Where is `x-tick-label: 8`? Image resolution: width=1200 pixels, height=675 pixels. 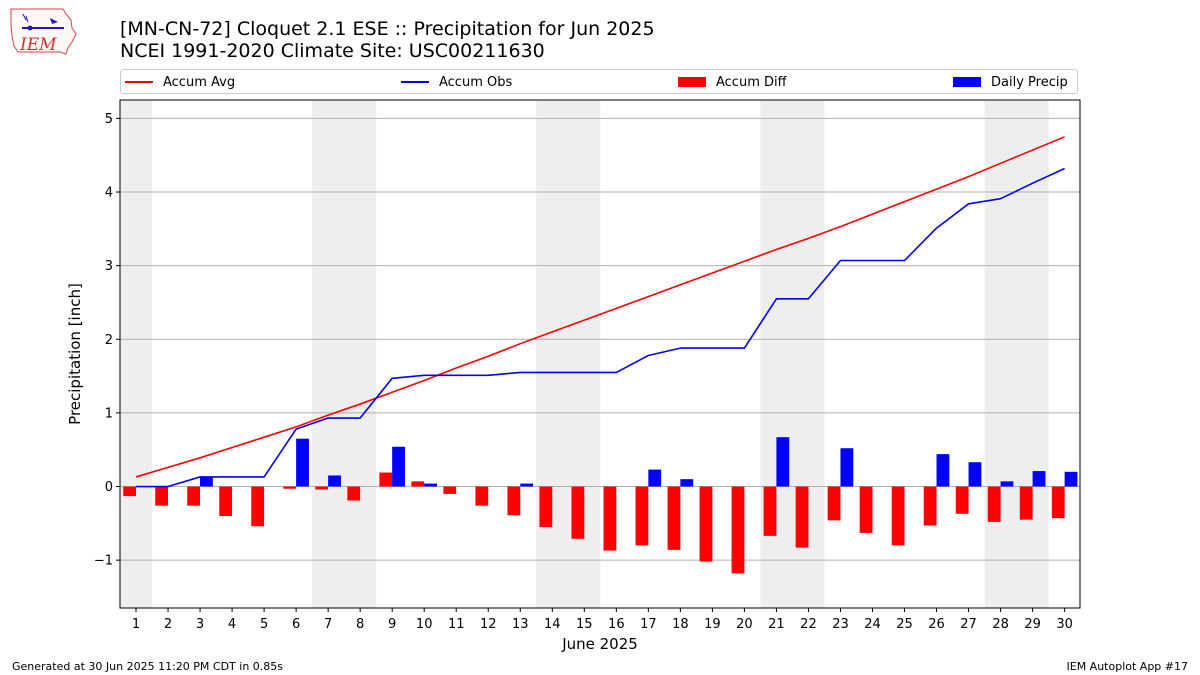 x-tick-label: 8 is located at coordinates (360, 624).